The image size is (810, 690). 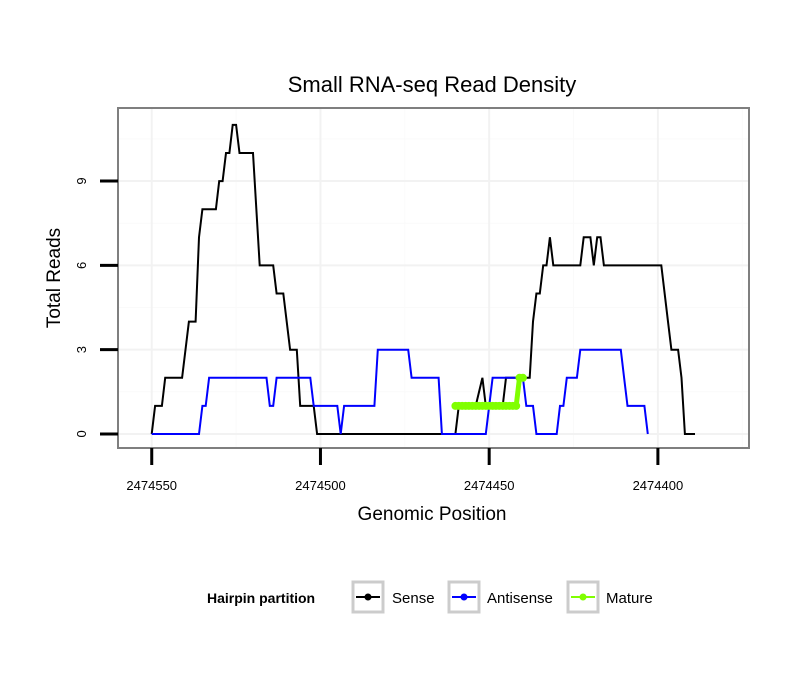 I want to click on legend: Hairpin partition Sense Antisense Mature, so click(x=430, y=597).